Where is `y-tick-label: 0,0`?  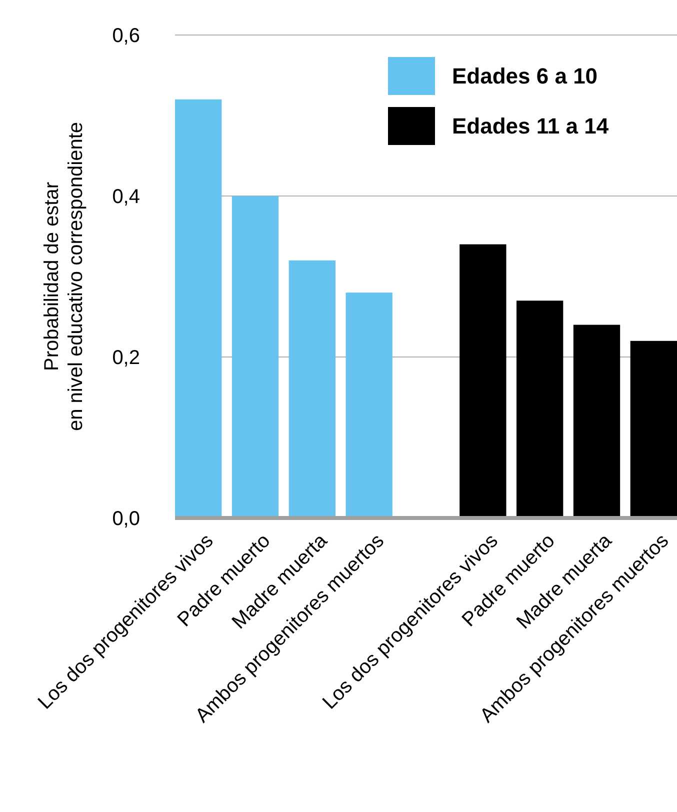 y-tick-label: 0,0 is located at coordinates (126, 519).